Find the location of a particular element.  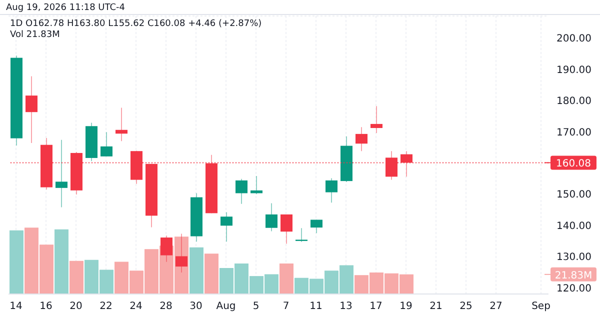

x-tick-label: 28 is located at coordinates (166, 306).